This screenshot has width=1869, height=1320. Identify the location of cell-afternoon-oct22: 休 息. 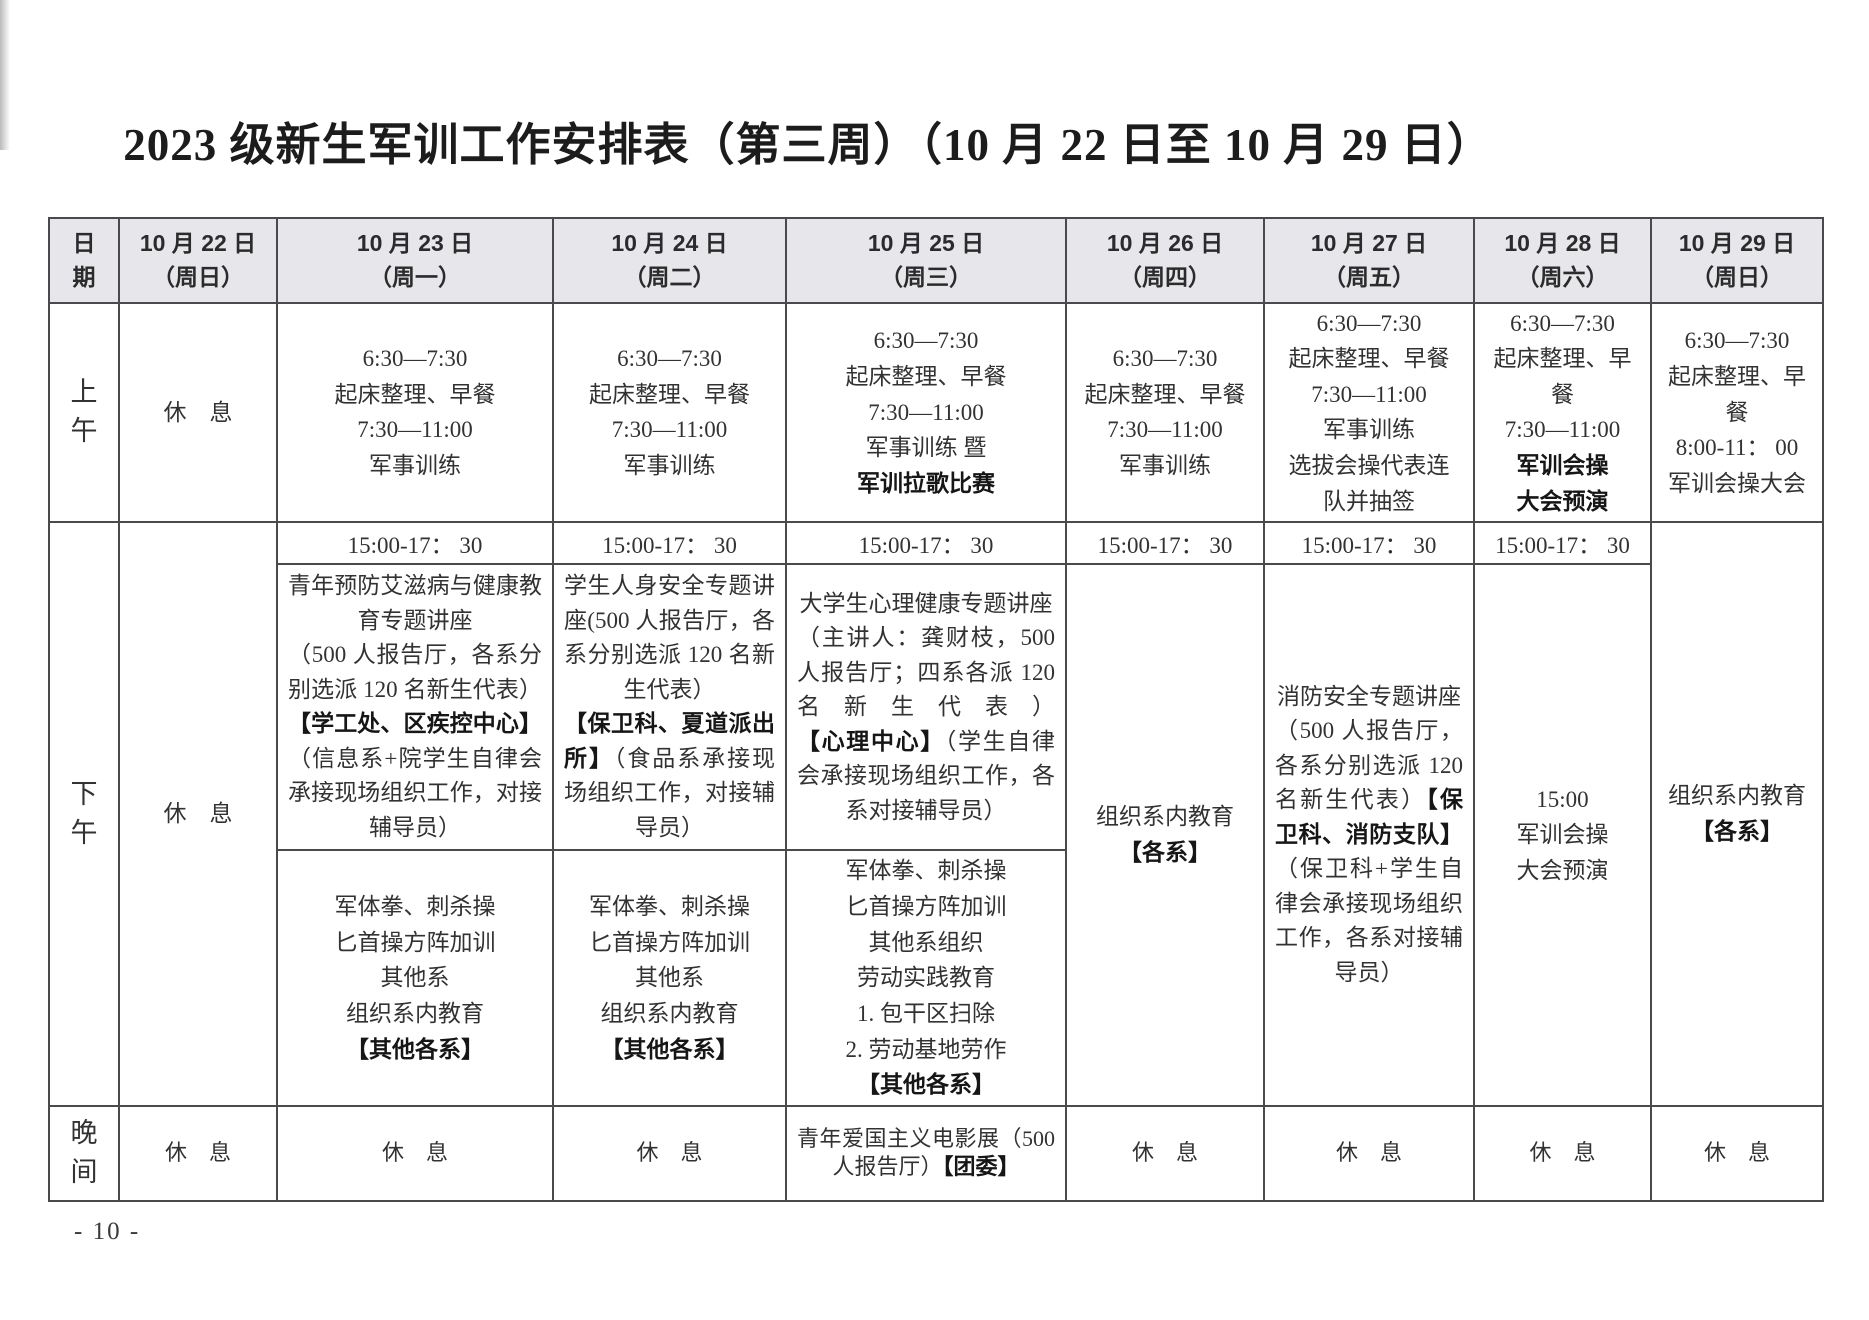
(198, 814).